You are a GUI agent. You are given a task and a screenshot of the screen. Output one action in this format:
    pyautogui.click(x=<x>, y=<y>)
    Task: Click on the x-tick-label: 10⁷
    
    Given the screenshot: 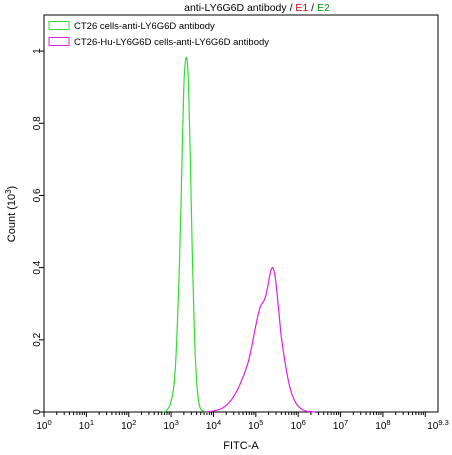 What is the action you would take?
    pyautogui.click(x=340, y=425)
    